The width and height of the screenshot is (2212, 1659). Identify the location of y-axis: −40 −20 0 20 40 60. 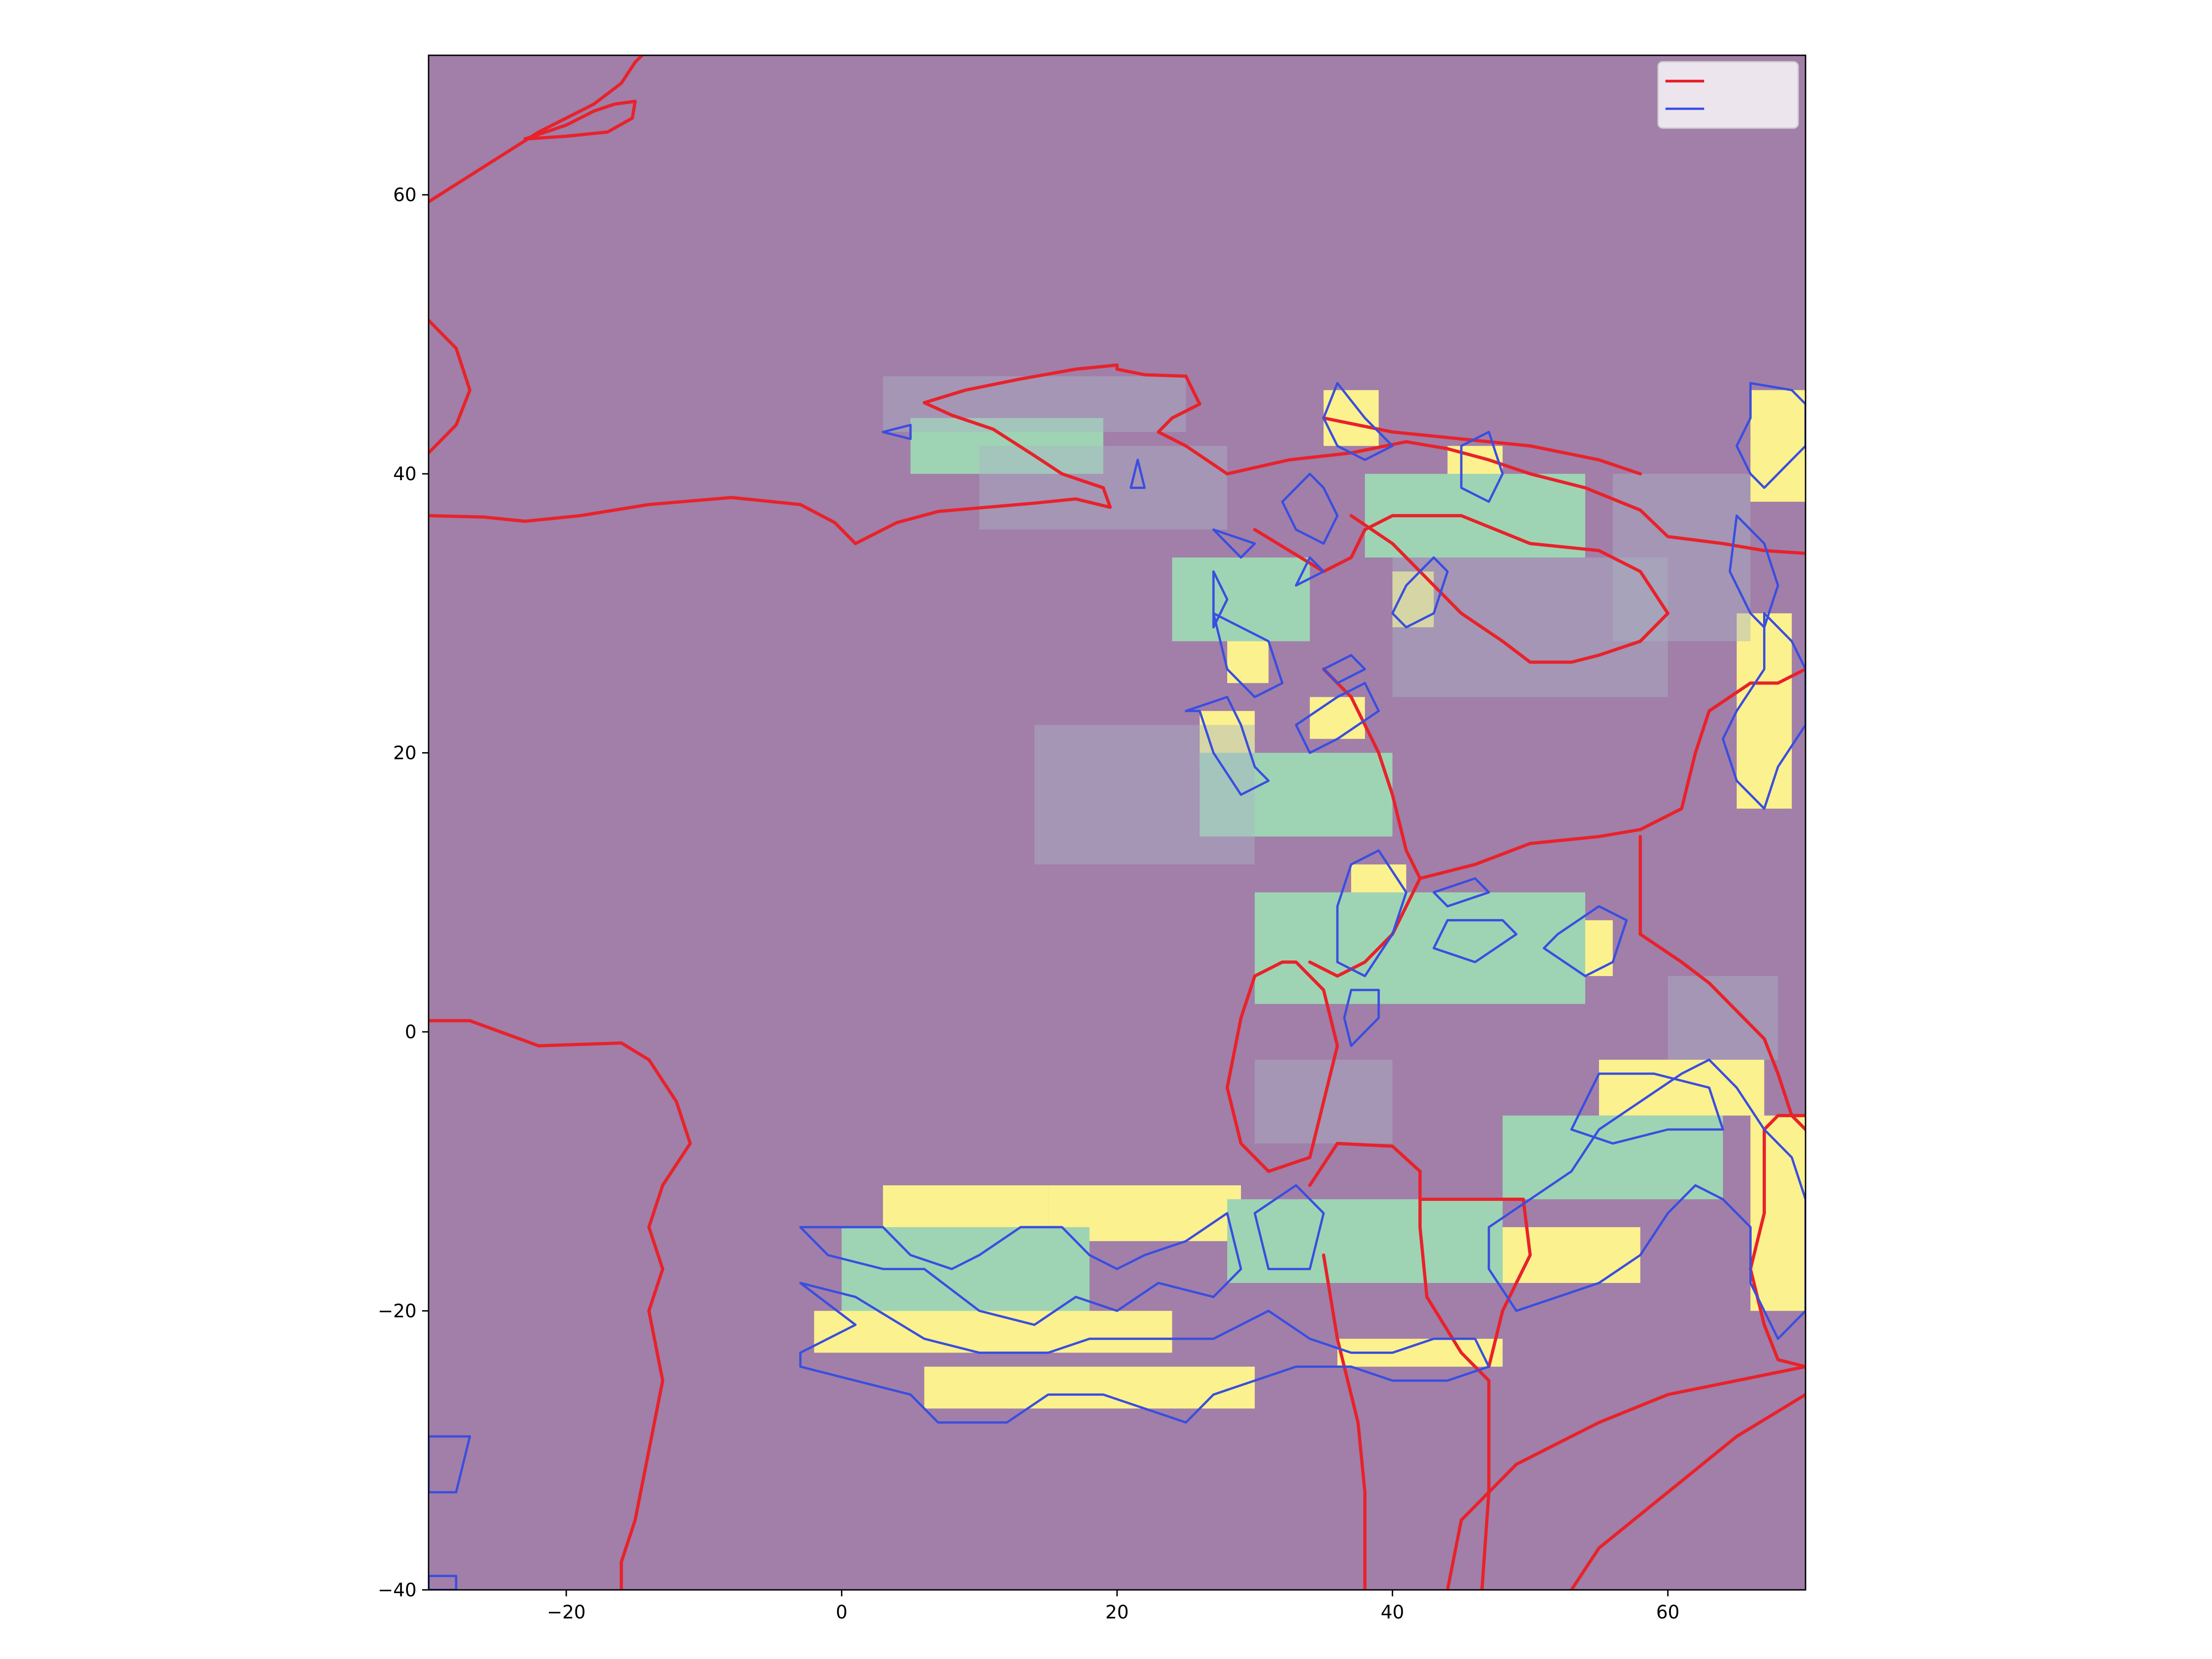
(403, 893).